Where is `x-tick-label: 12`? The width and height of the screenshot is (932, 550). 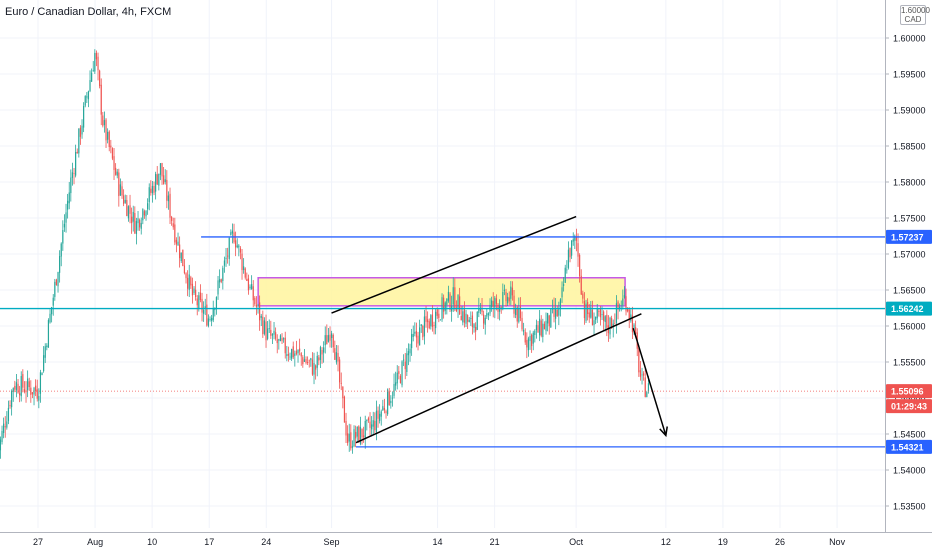 x-tick-label: 12 is located at coordinates (666, 542).